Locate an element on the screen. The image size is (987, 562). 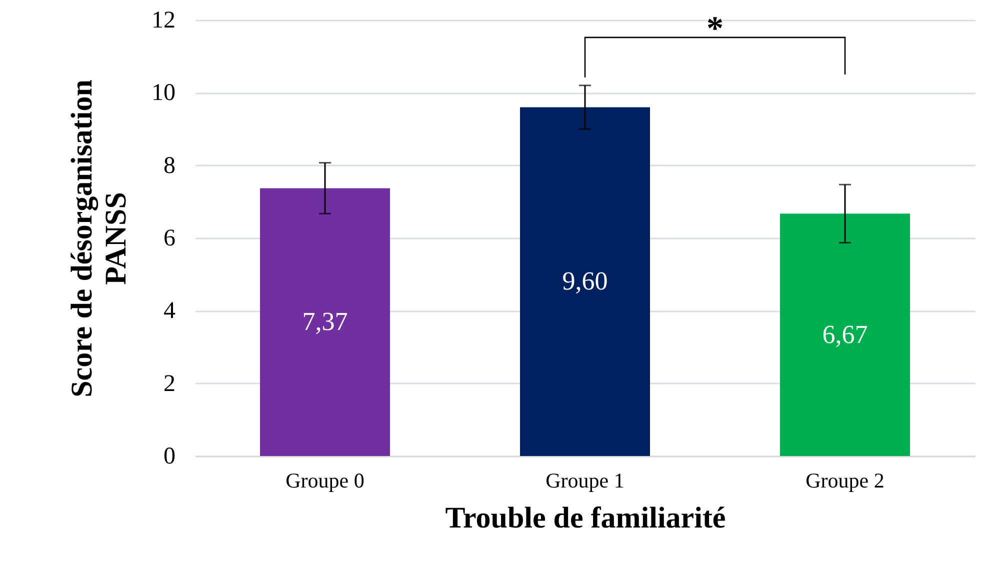
data-label: 6,67 is located at coordinates (845, 334).